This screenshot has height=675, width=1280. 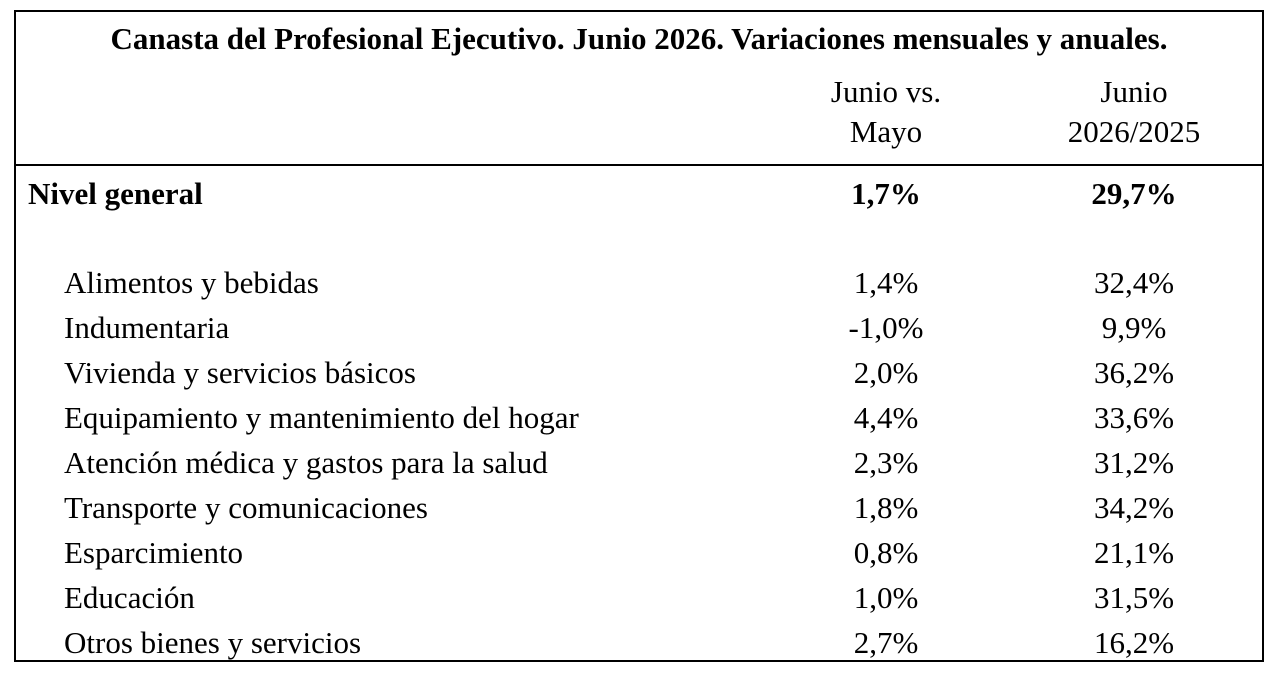 What do you see at coordinates (213, 642) in the screenshot?
I see `row-label: Otros bienes y servicios` at bounding box center [213, 642].